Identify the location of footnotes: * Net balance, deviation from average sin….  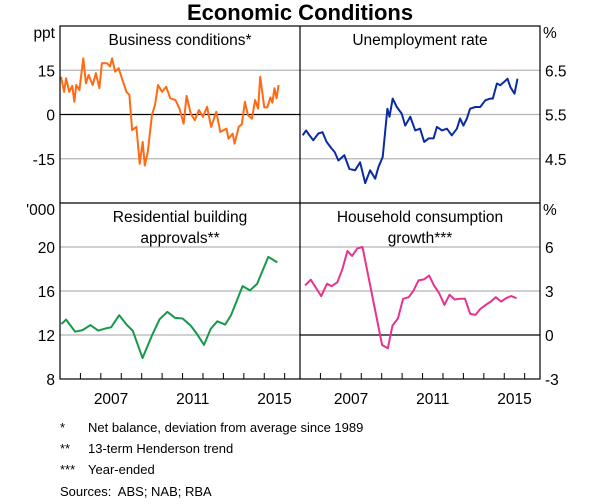
(211, 459).